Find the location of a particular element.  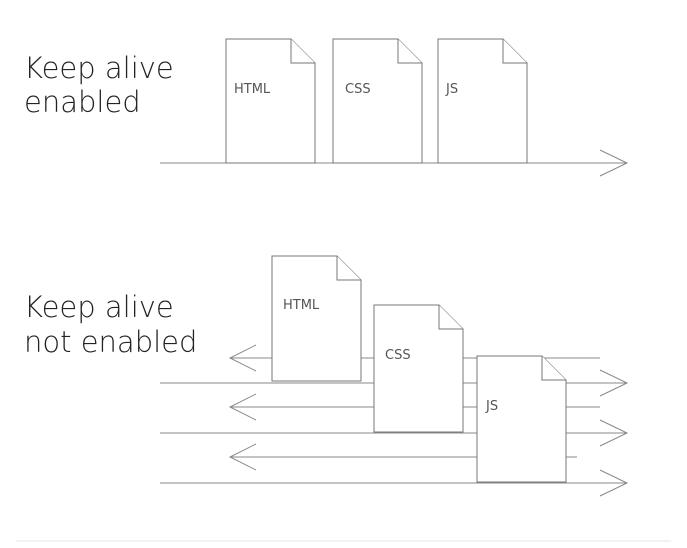

caption-not-enabled-line1: Keep alive is located at coordinates (99, 307).